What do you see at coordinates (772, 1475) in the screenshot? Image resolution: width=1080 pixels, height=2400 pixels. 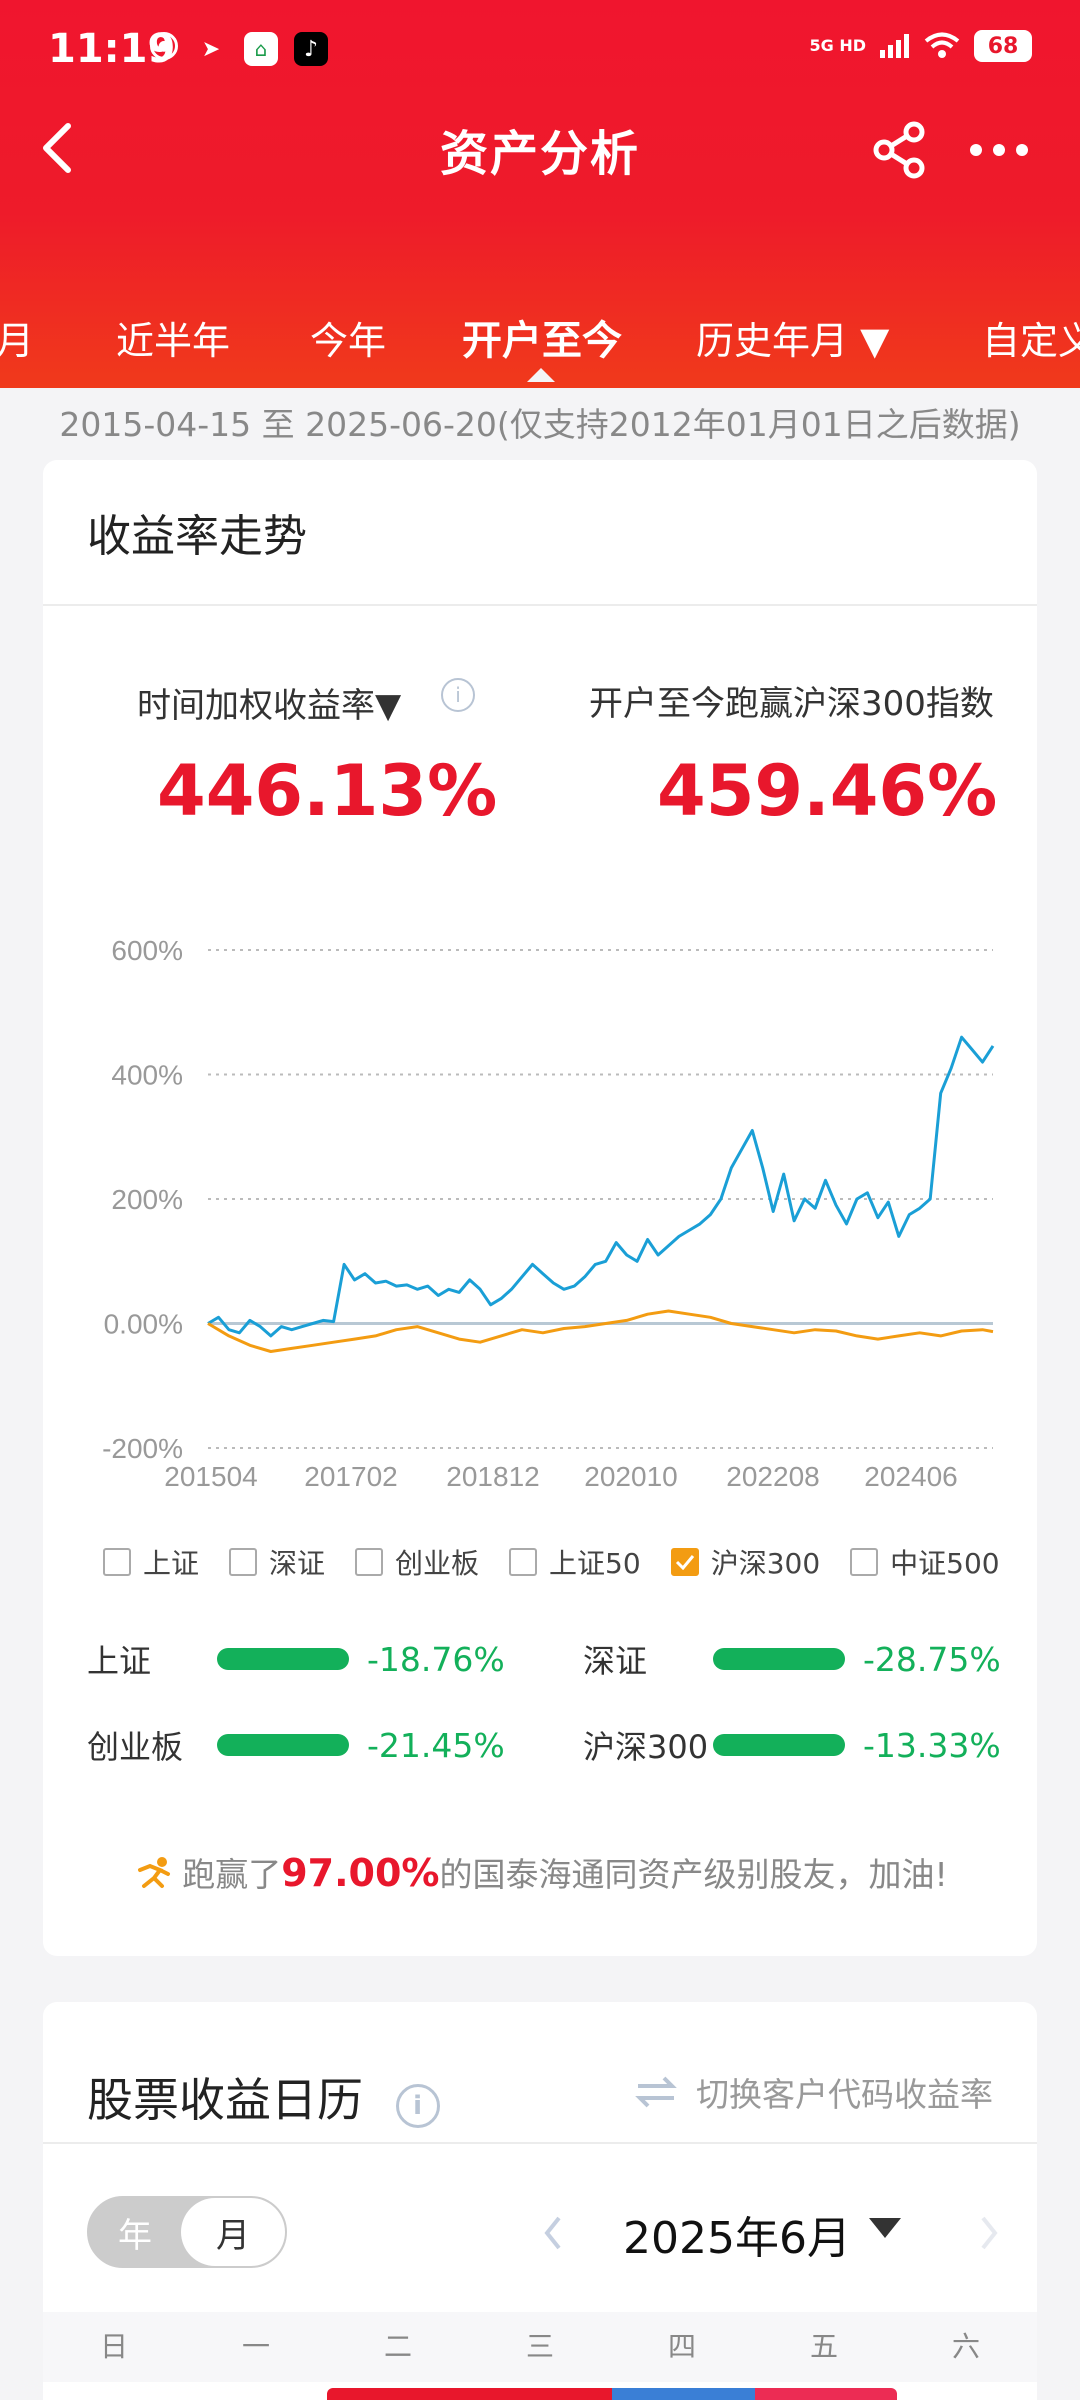 I see `x-tick-label: 202208` at bounding box center [772, 1475].